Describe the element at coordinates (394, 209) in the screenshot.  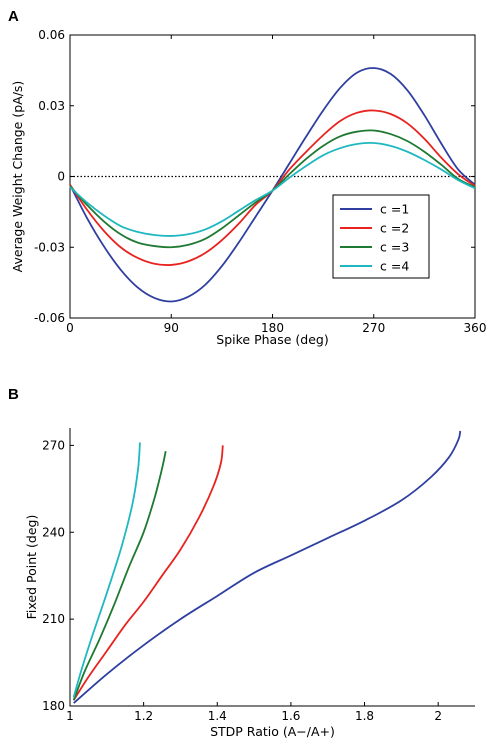
I see `legend-label-c1: c =1` at that location.